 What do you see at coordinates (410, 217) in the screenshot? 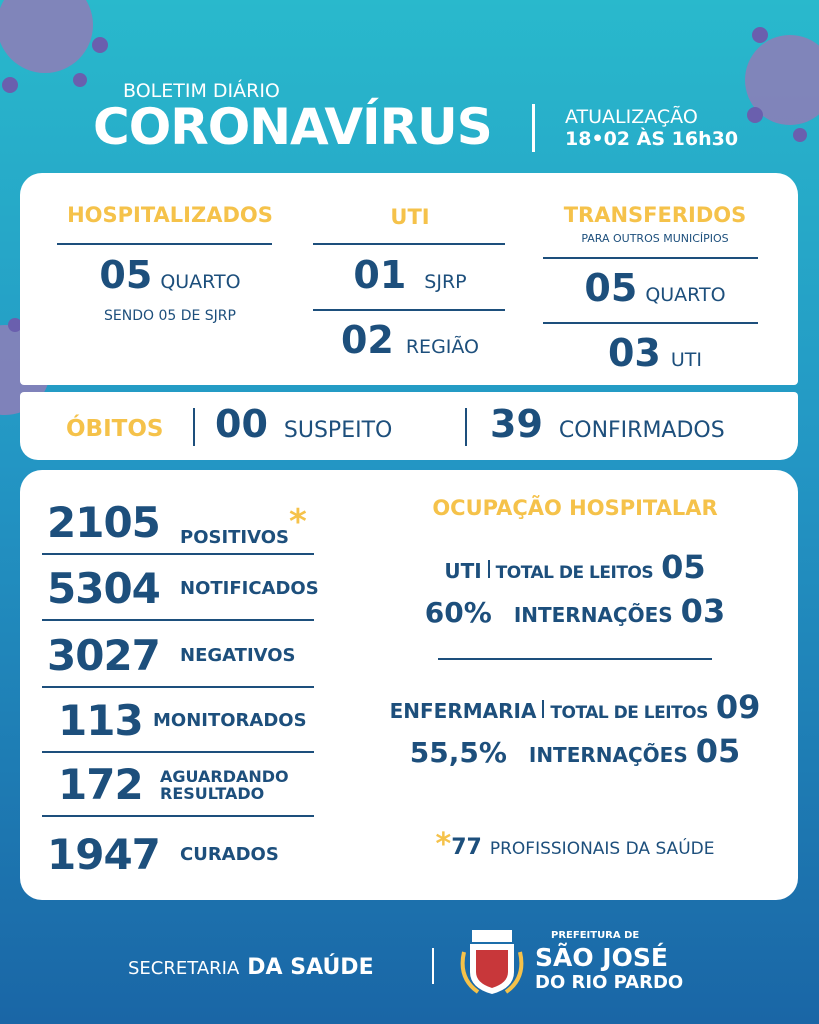
I see `section-title: UTI` at bounding box center [410, 217].